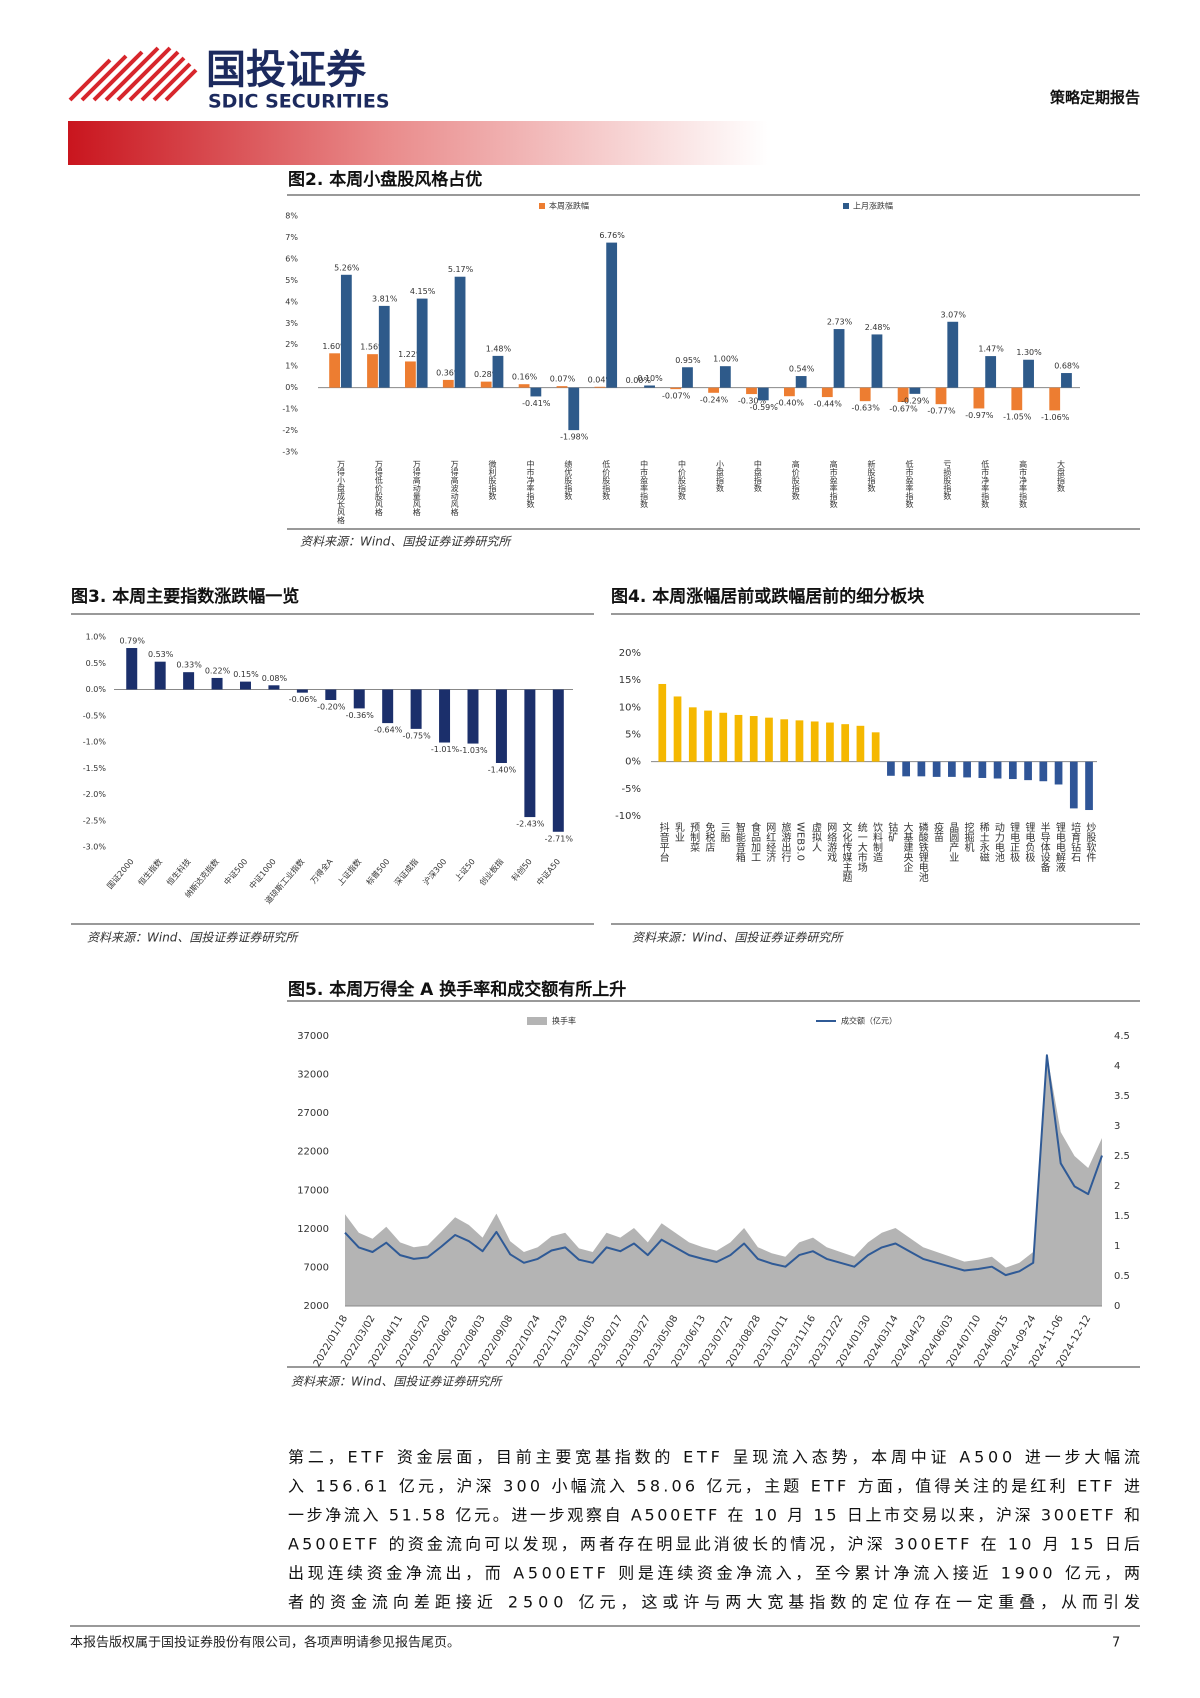 This screenshot has width=1200, height=1698. What do you see at coordinates (606, 480) in the screenshot?
I see `x-tick-label: 低价股指数` at bounding box center [606, 480].